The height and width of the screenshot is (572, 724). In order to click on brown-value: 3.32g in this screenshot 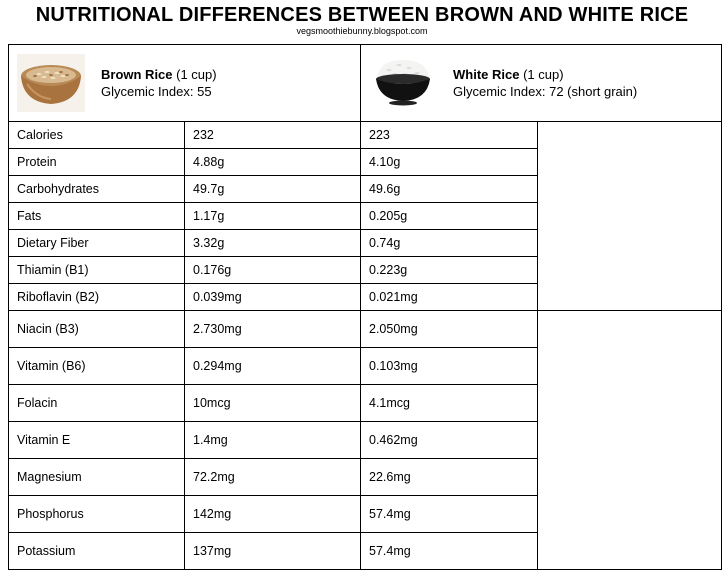, I will do `click(272, 243)`.